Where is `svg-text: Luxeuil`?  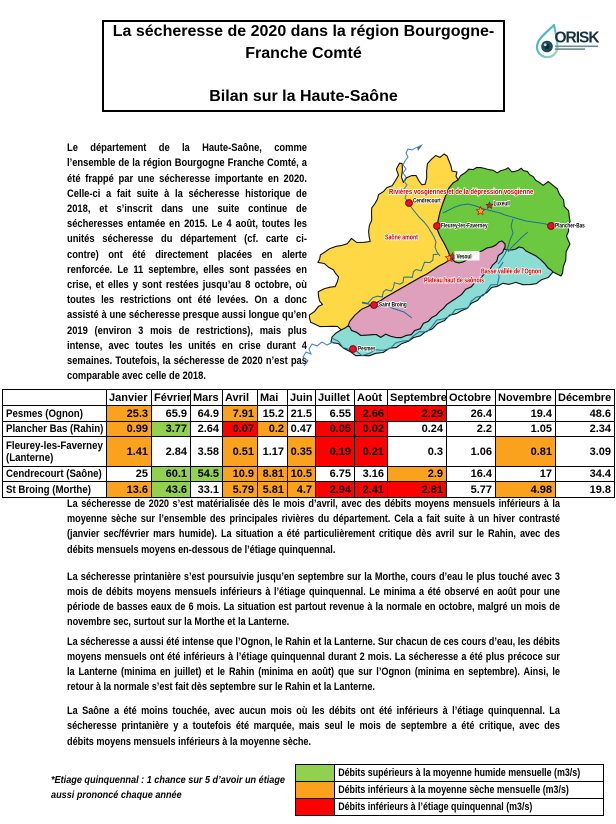 svg-text: Luxeuil is located at coordinates (502, 204).